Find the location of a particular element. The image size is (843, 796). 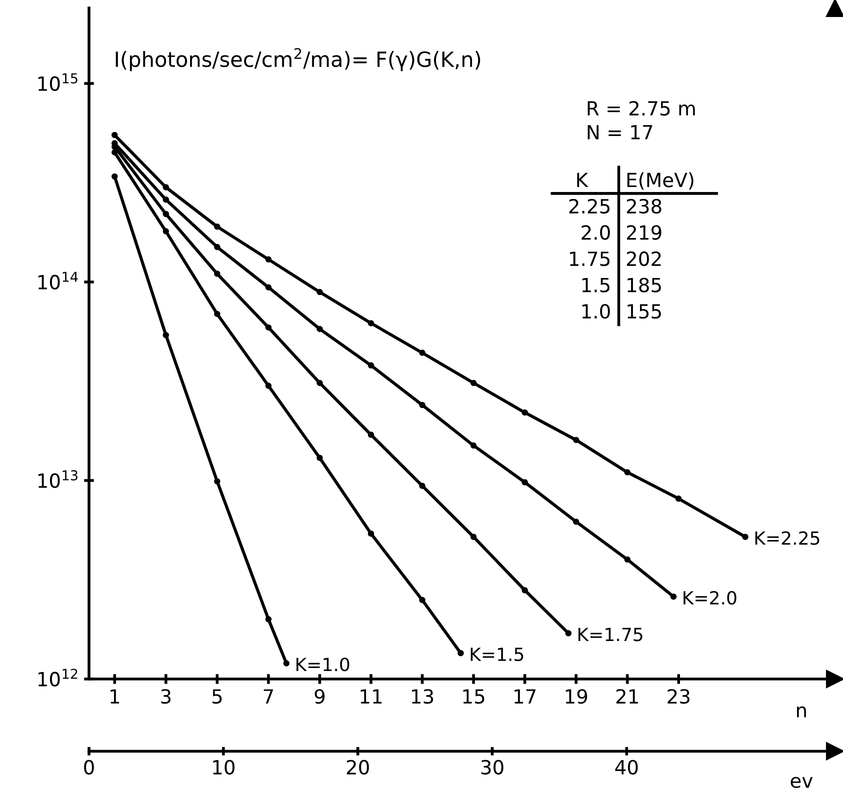

annotation: 219 is located at coordinates (644, 232).